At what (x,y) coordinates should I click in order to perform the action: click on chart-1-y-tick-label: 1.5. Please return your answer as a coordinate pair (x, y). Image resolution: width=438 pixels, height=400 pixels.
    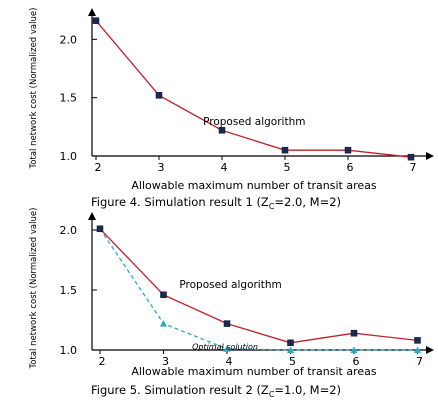
    Looking at the image, I should click on (69, 98).